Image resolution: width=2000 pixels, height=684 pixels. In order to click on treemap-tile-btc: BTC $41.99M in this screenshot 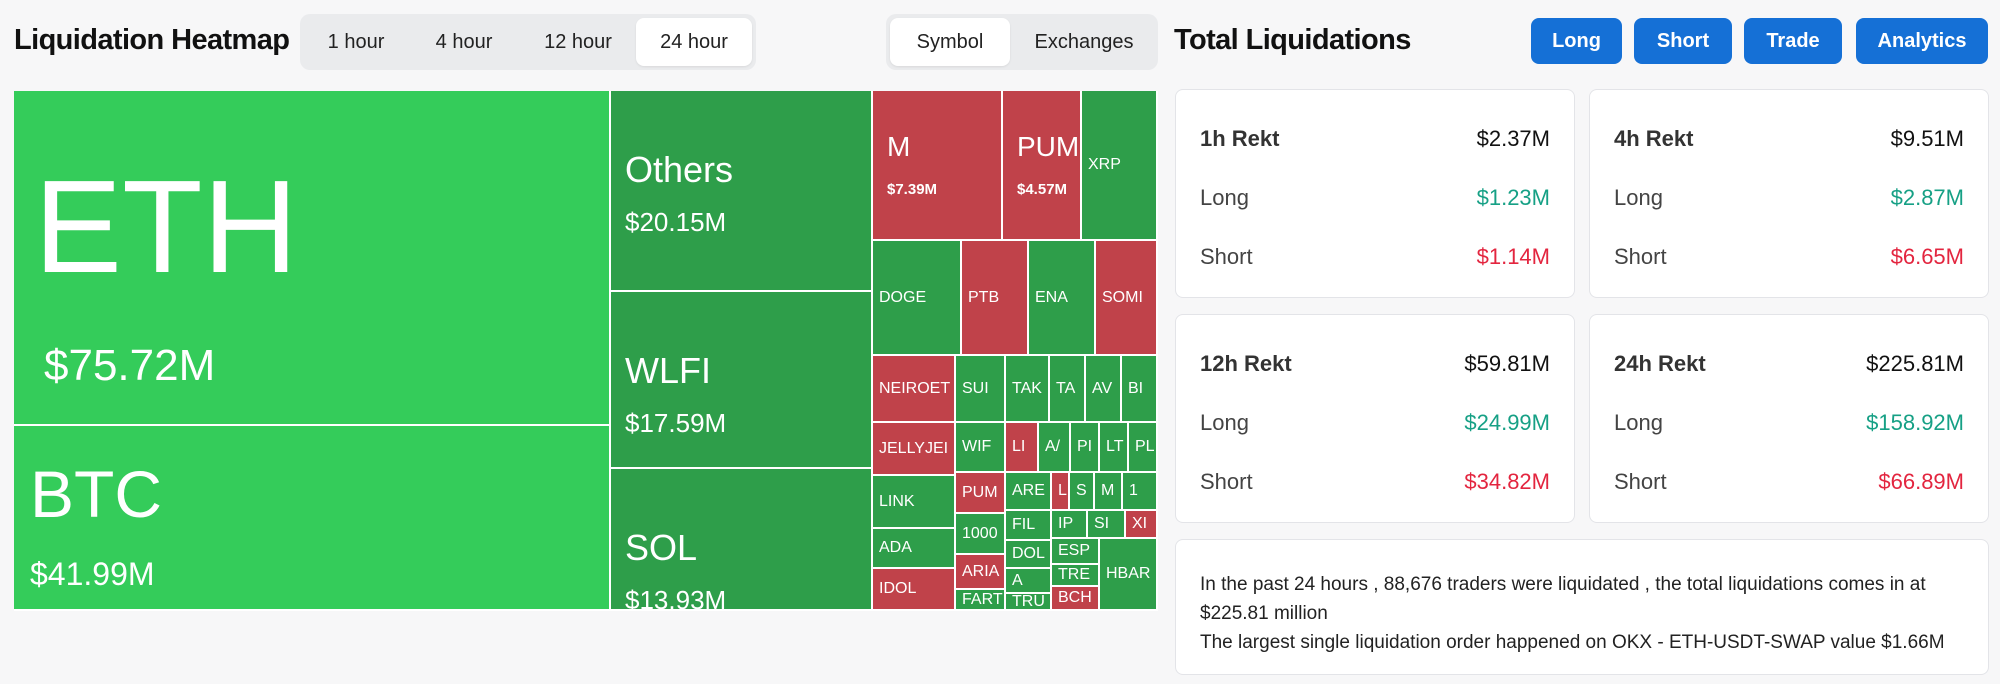, I will do `click(312, 518)`.